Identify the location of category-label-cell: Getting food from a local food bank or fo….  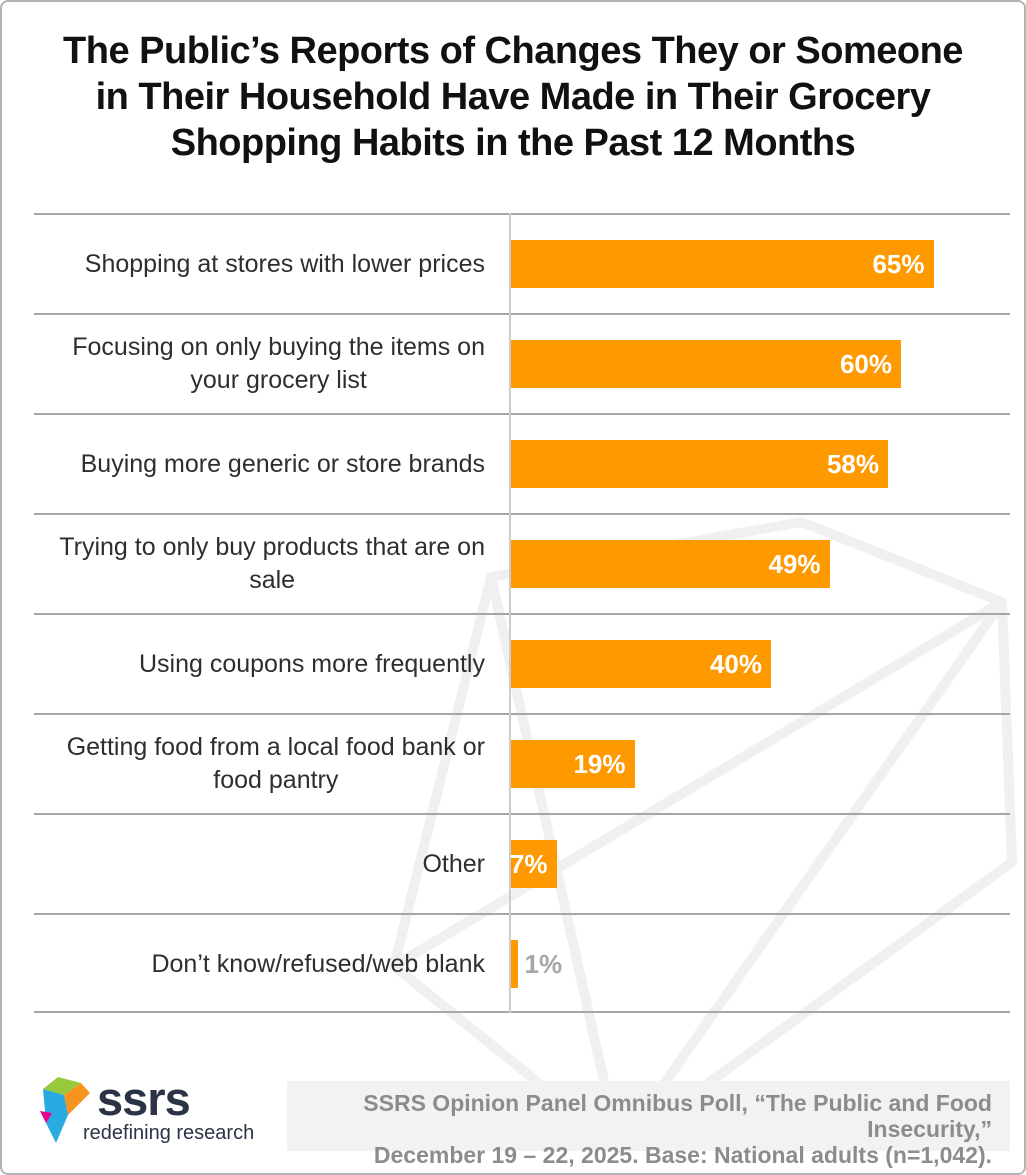
(271, 764).